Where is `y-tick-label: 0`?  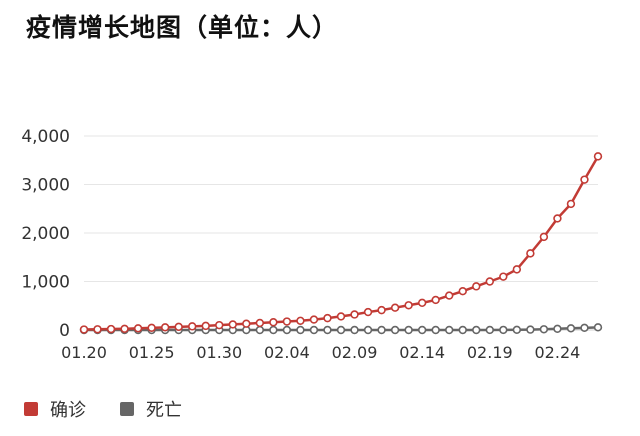 y-tick-label: 0 is located at coordinates (64, 331).